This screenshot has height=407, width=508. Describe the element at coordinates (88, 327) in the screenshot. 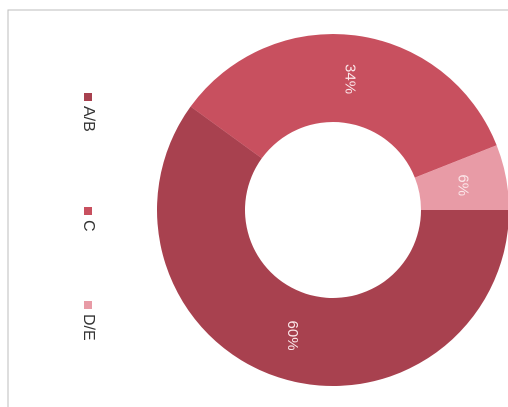

I see `legend-label: D/E` at that location.